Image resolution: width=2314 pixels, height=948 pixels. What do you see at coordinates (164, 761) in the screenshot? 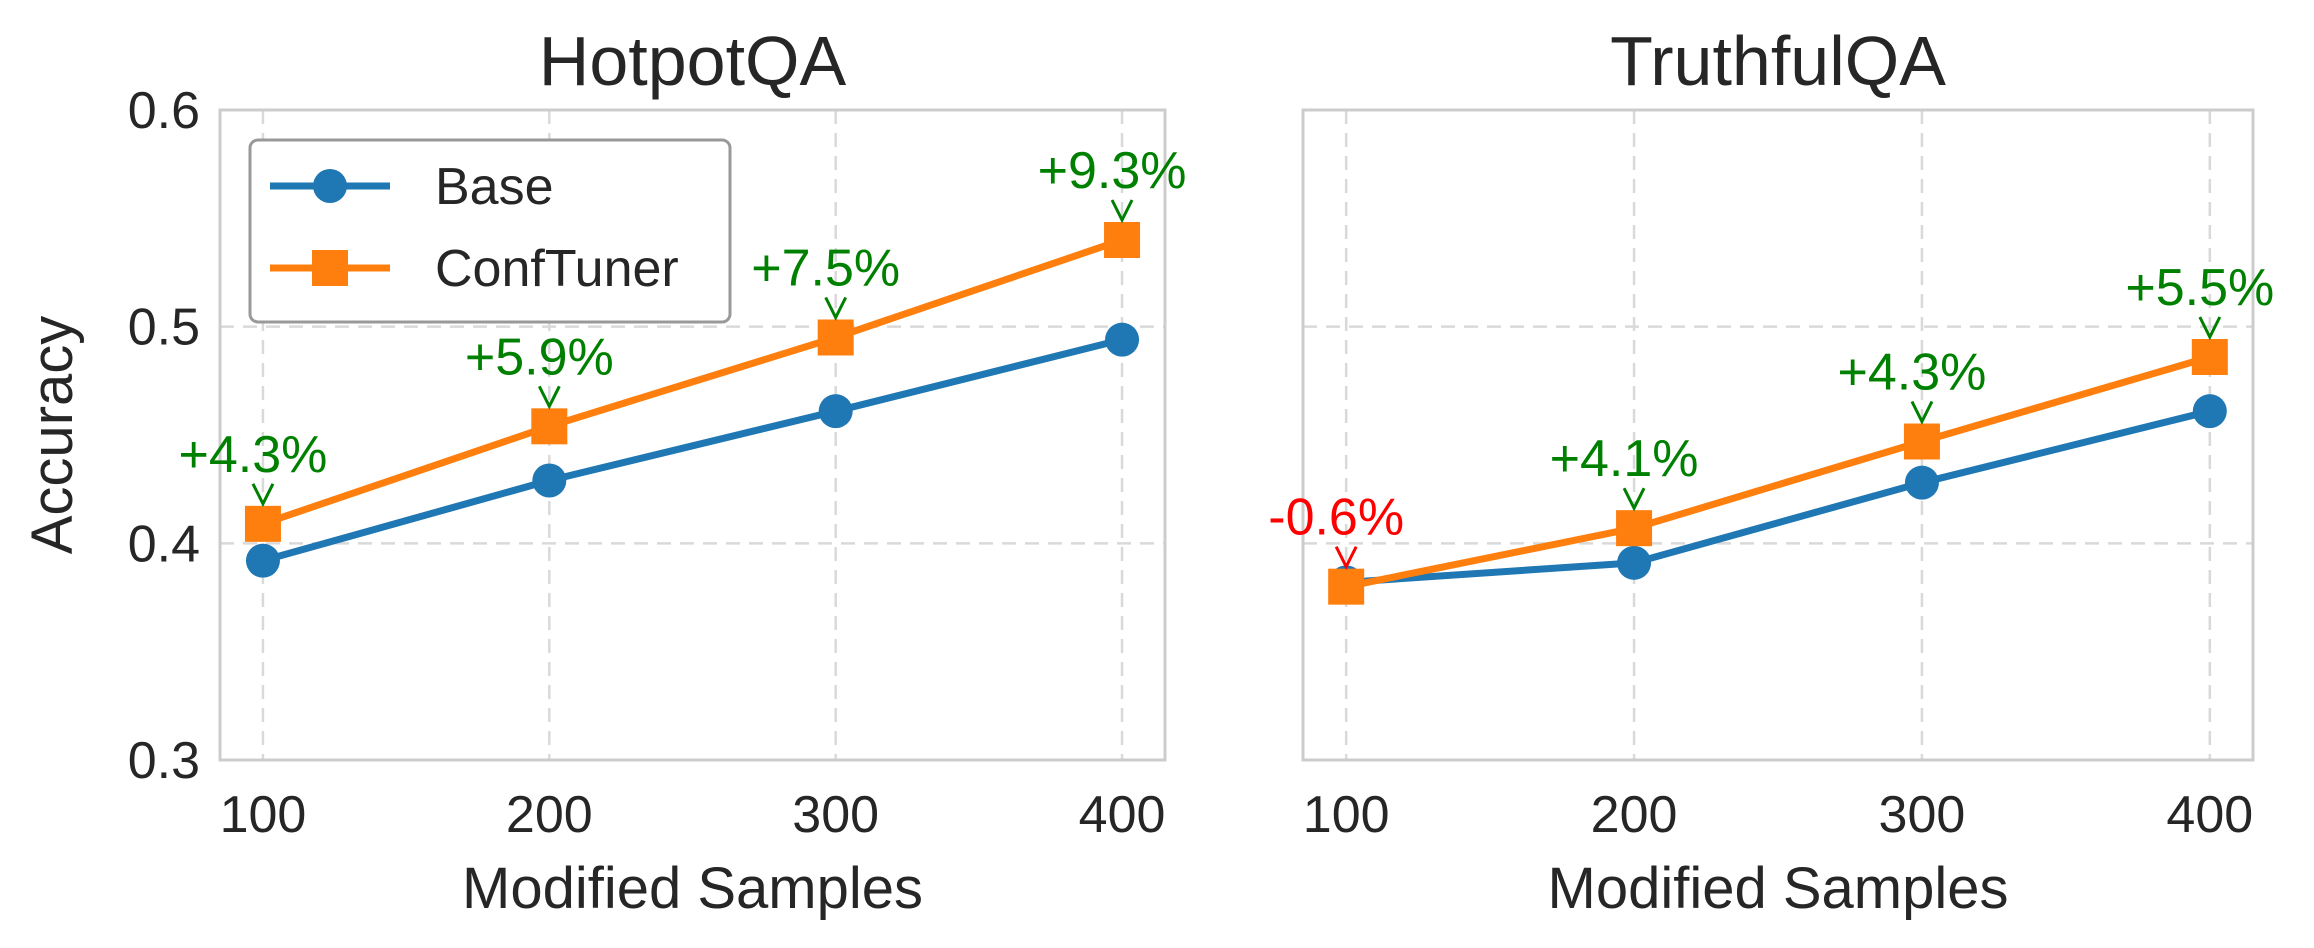
I see `y-tick-label: 0.3` at bounding box center [164, 761].